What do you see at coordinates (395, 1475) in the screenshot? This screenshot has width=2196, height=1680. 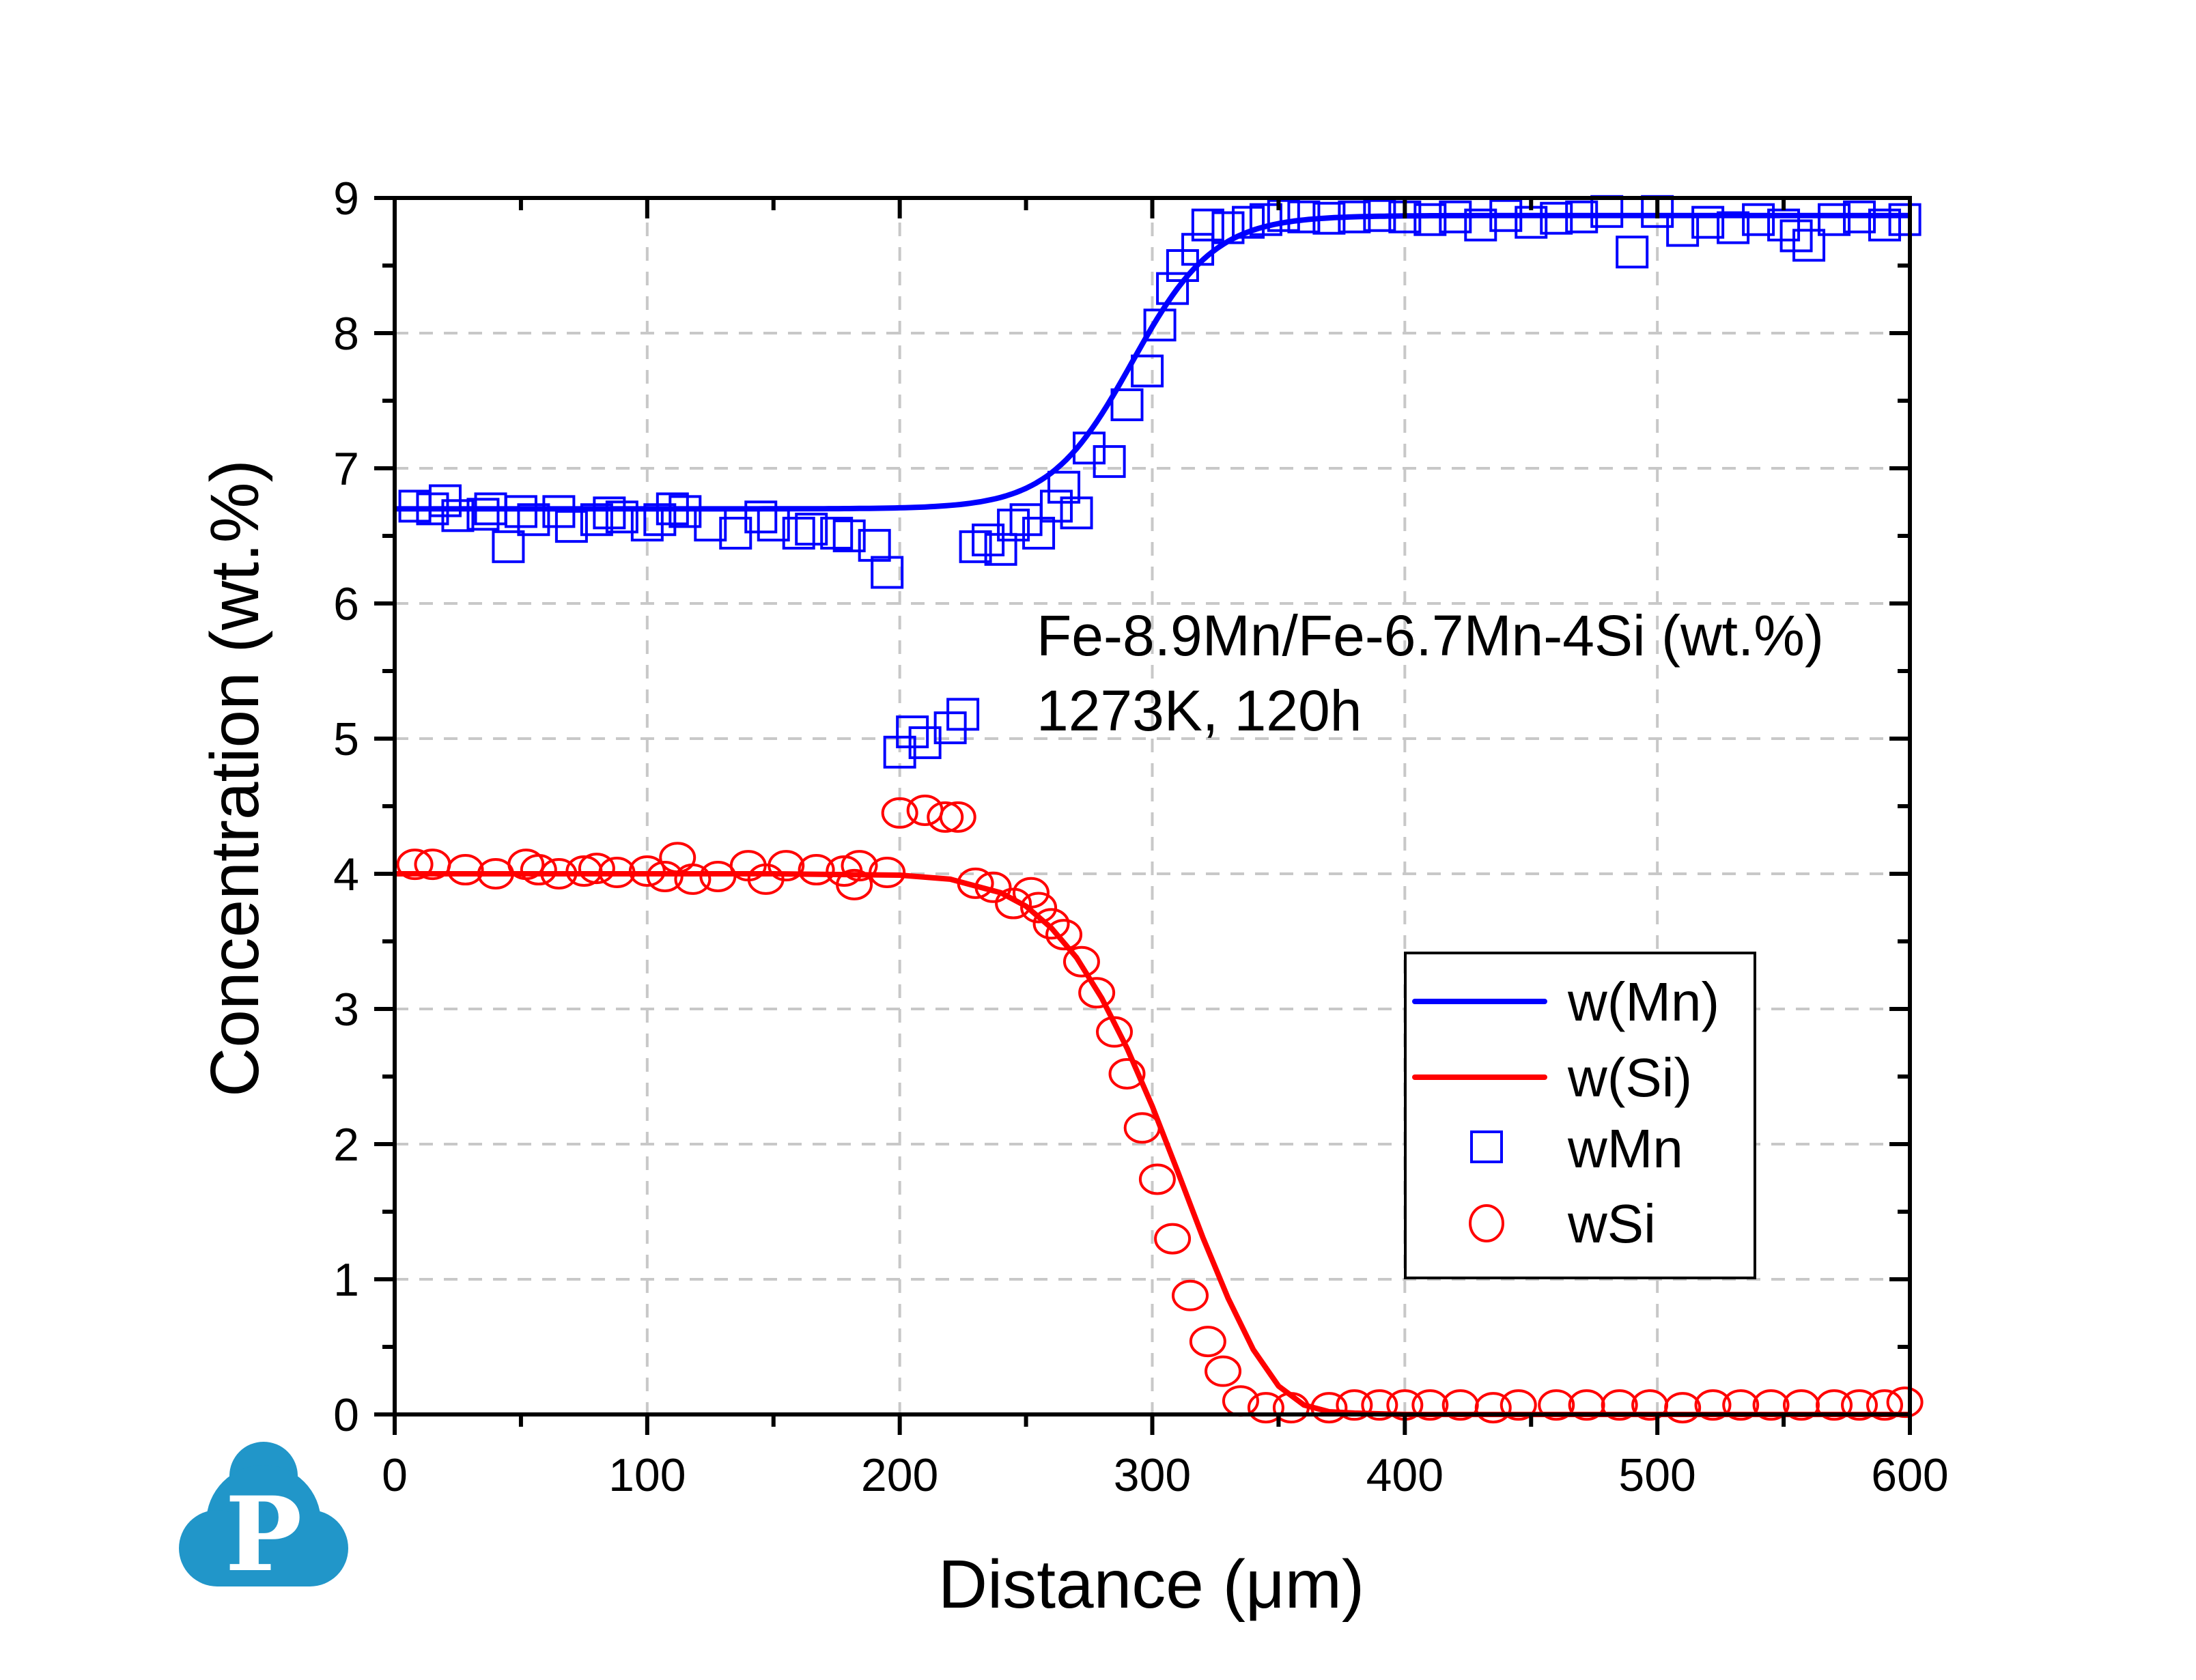 I see `x-tick-label: 0` at bounding box center [395, 1475].